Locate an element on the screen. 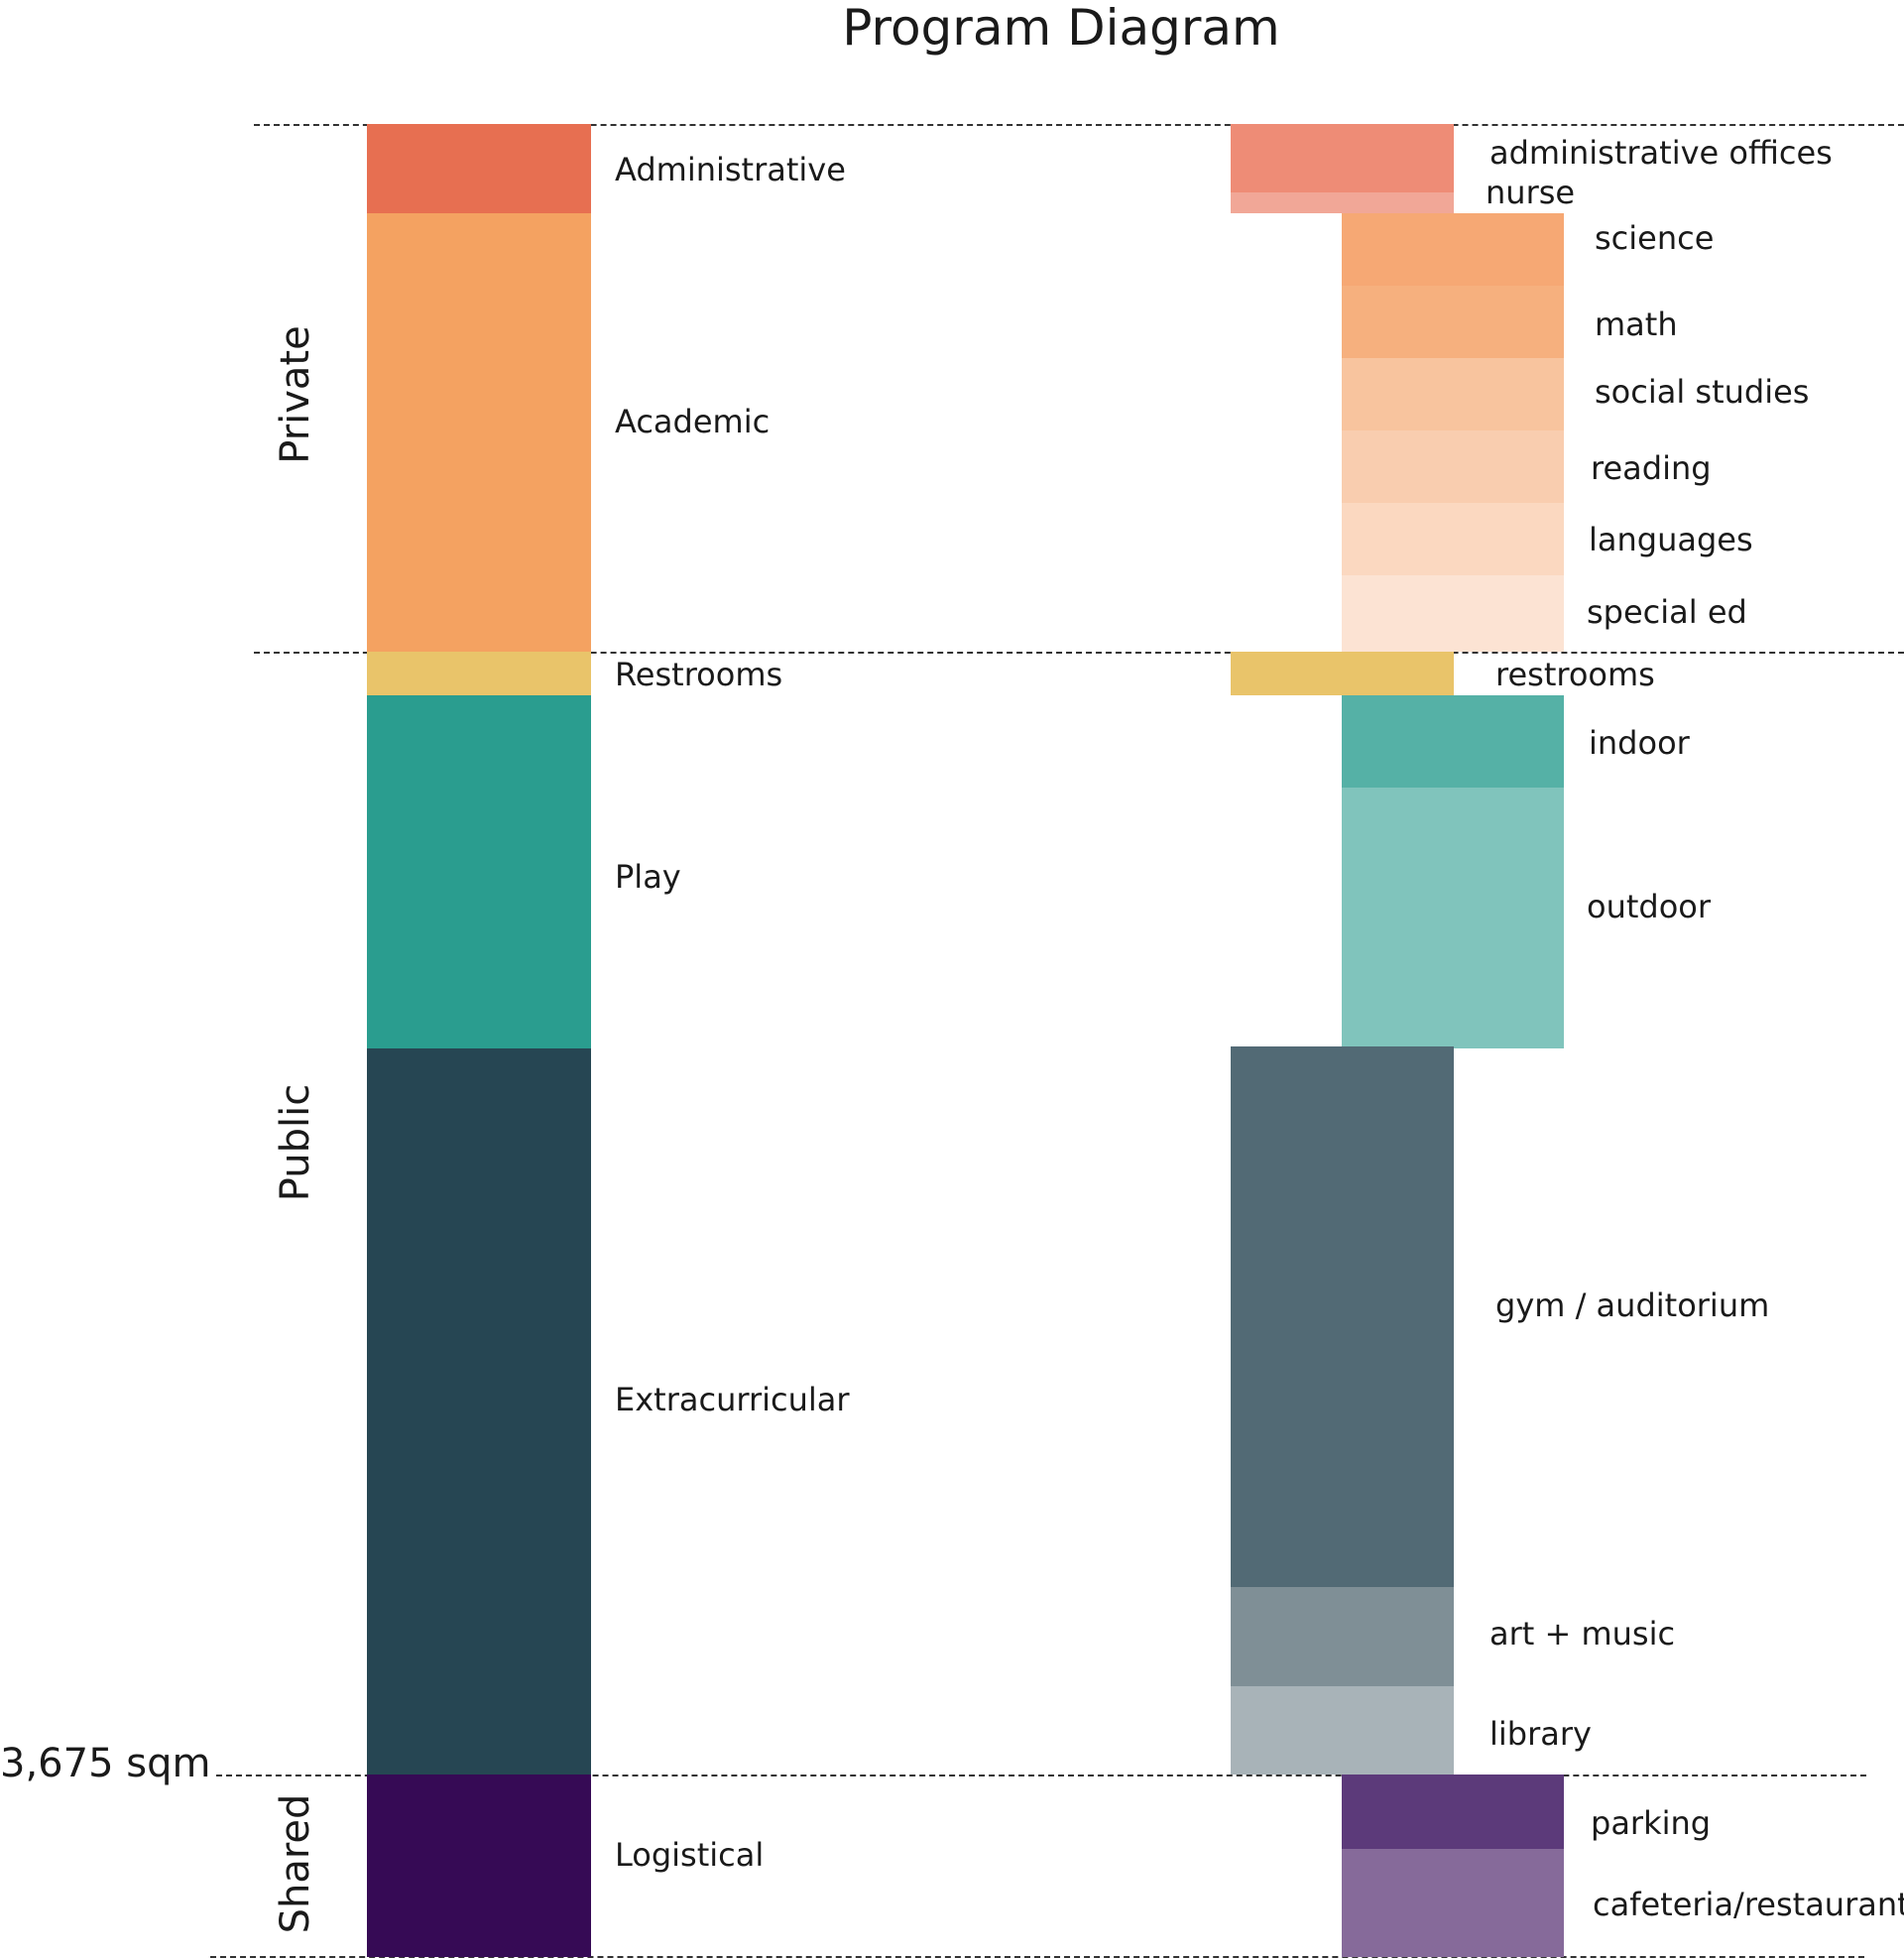 The image size is (1904, 1959). label-parking: parking is located at coordinates (1651, 1823).